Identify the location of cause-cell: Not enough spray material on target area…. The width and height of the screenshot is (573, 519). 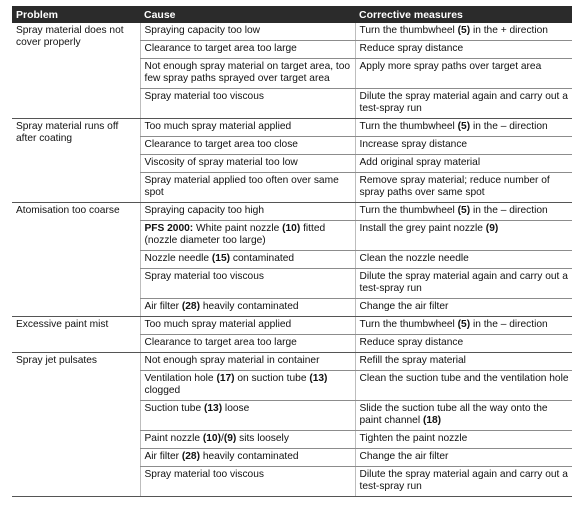
(247, 73).